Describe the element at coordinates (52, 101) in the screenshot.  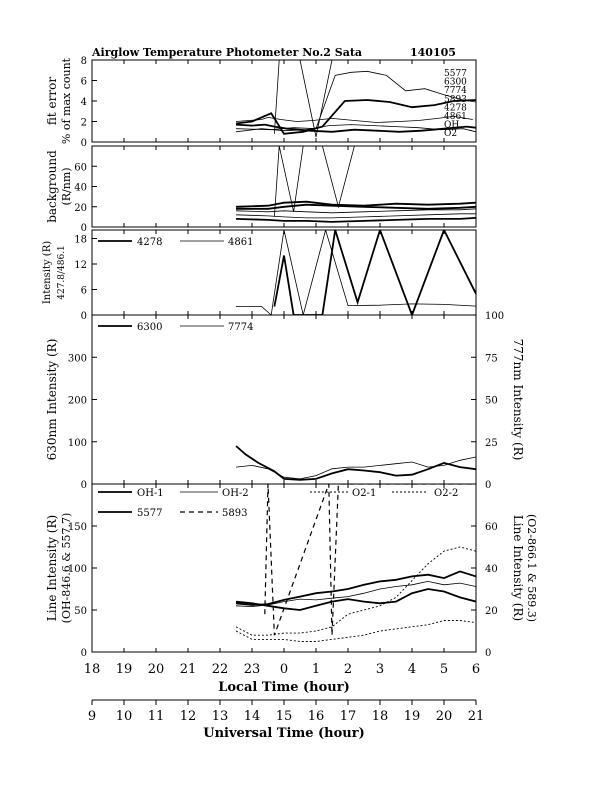
I see `y-axis-label: fit error` at that location.